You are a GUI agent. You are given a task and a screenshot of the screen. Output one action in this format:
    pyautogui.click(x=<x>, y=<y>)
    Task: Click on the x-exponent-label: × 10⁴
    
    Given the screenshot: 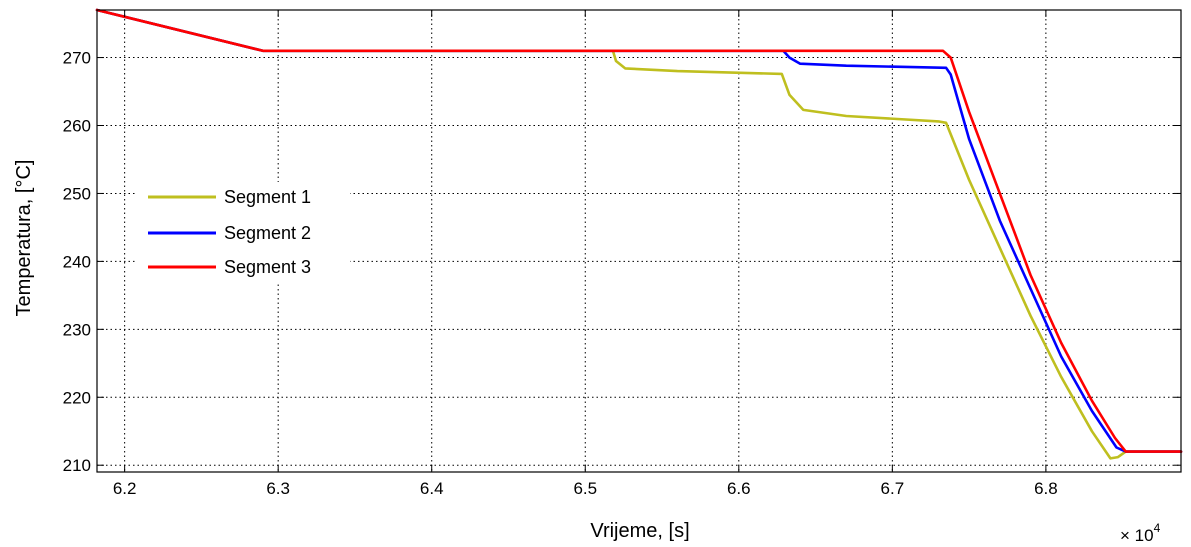 What is the action you would take?
    pyautogui.click(x=1140, y=533)
    